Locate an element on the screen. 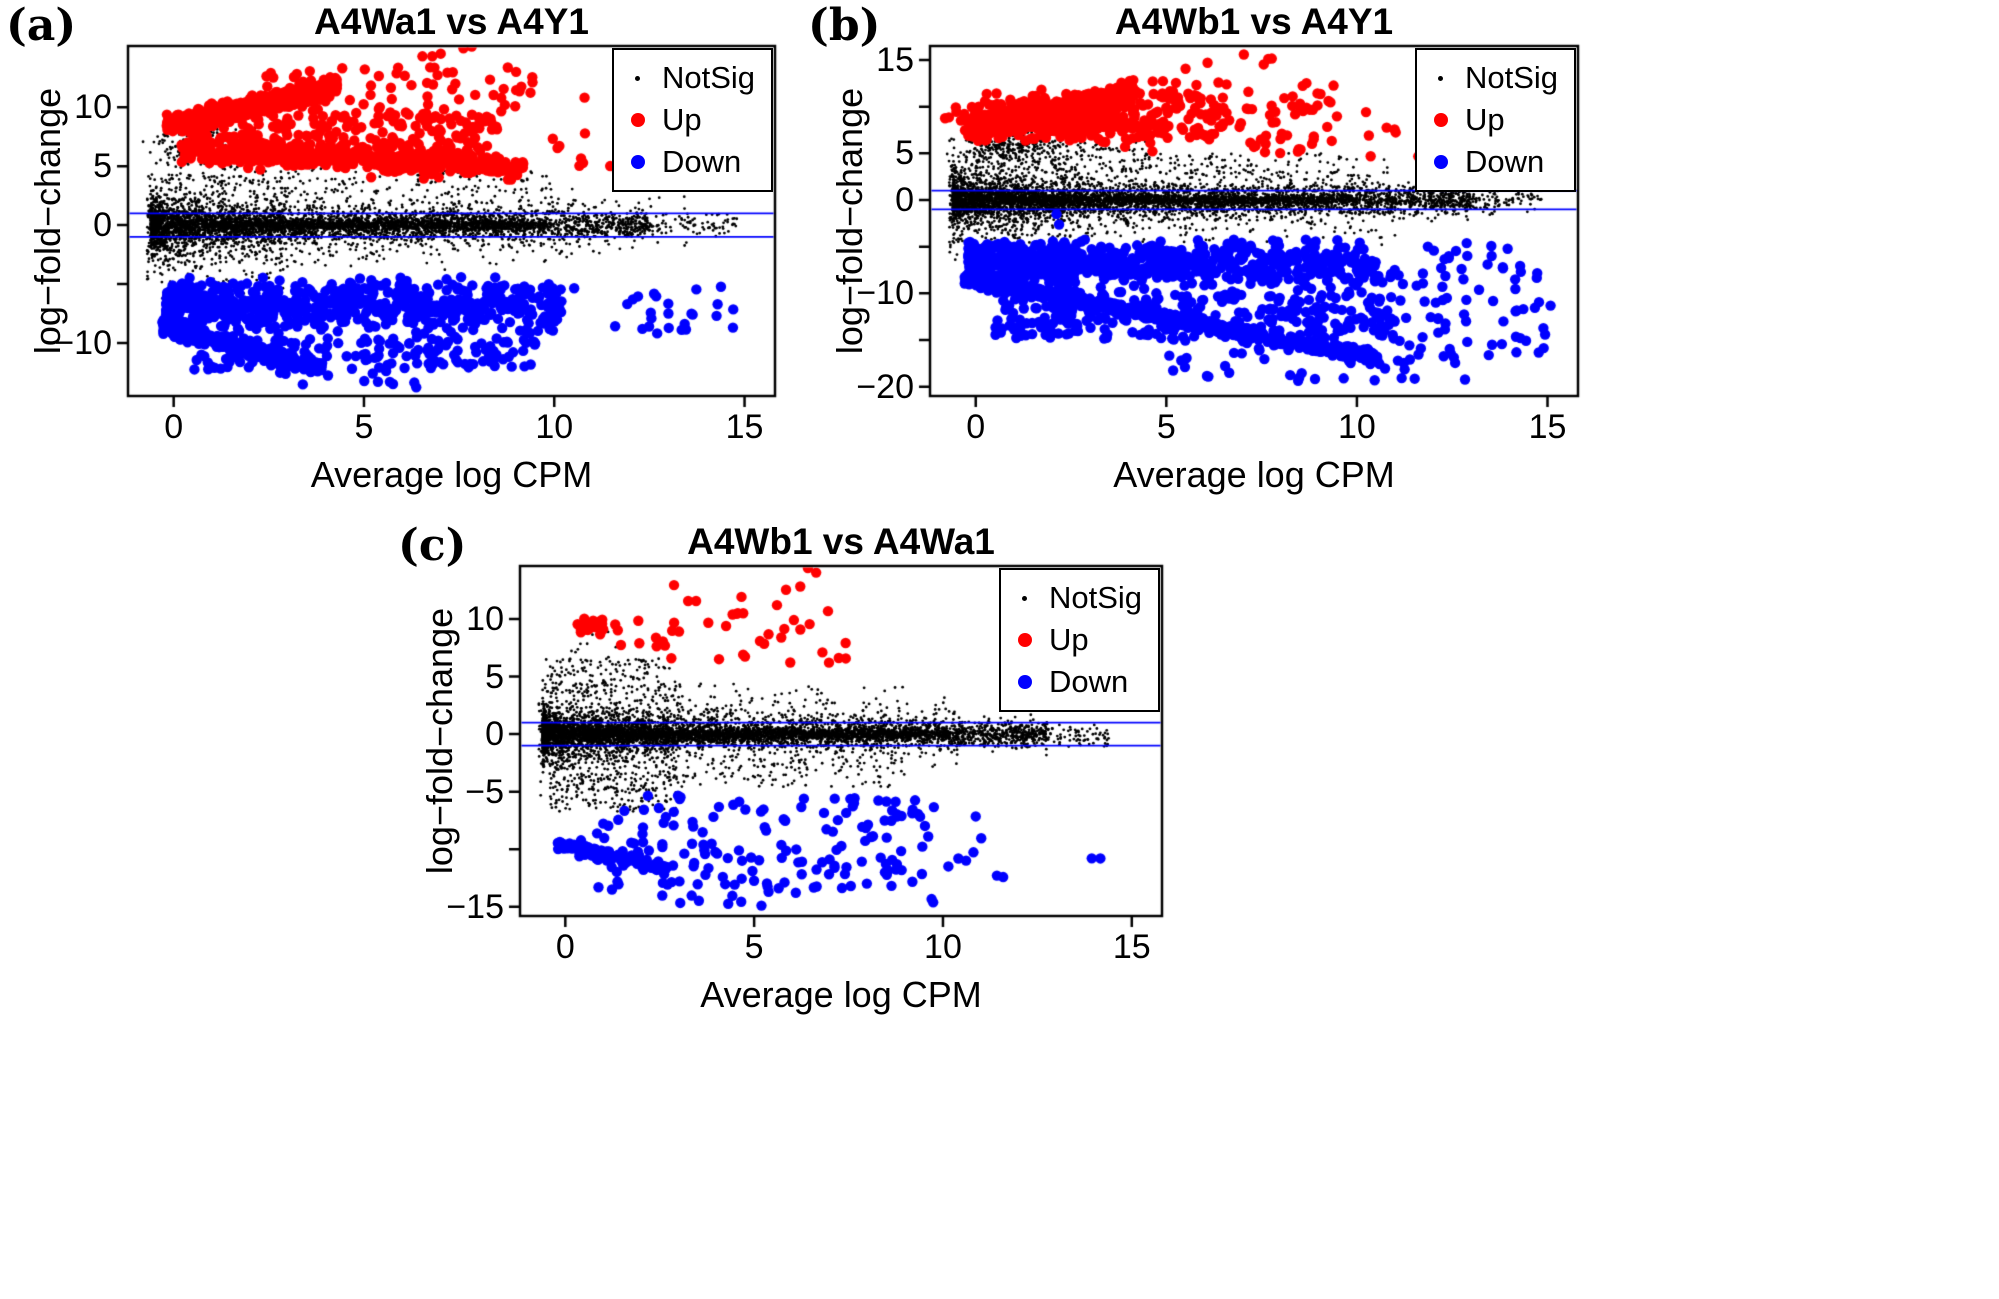 The image size is (1999, 1299). panel-tag-c: (c) is located at coordinates (432, 545).